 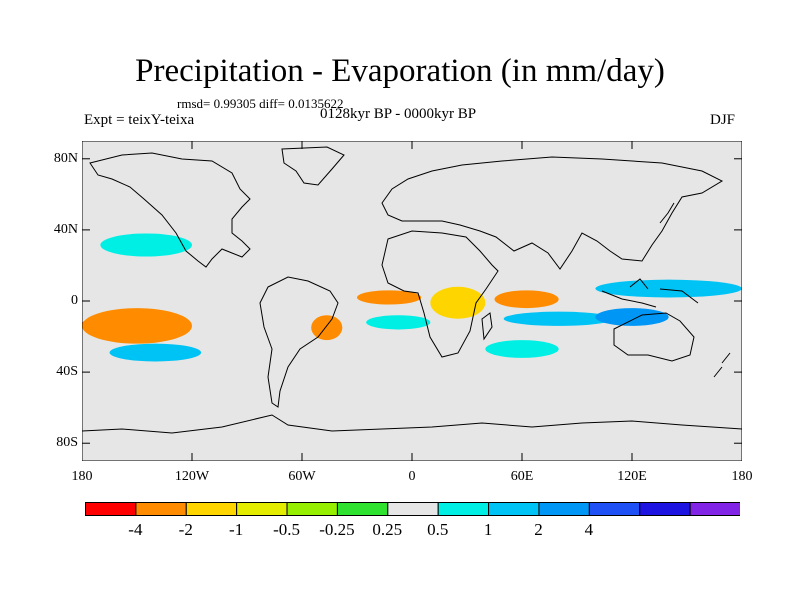 What do you see at coordinates (260, 103) in the screenshot?
I see `stats-label: rmsd= 0.99305 diff= 0.0135622` at bounding box center [260, 103].